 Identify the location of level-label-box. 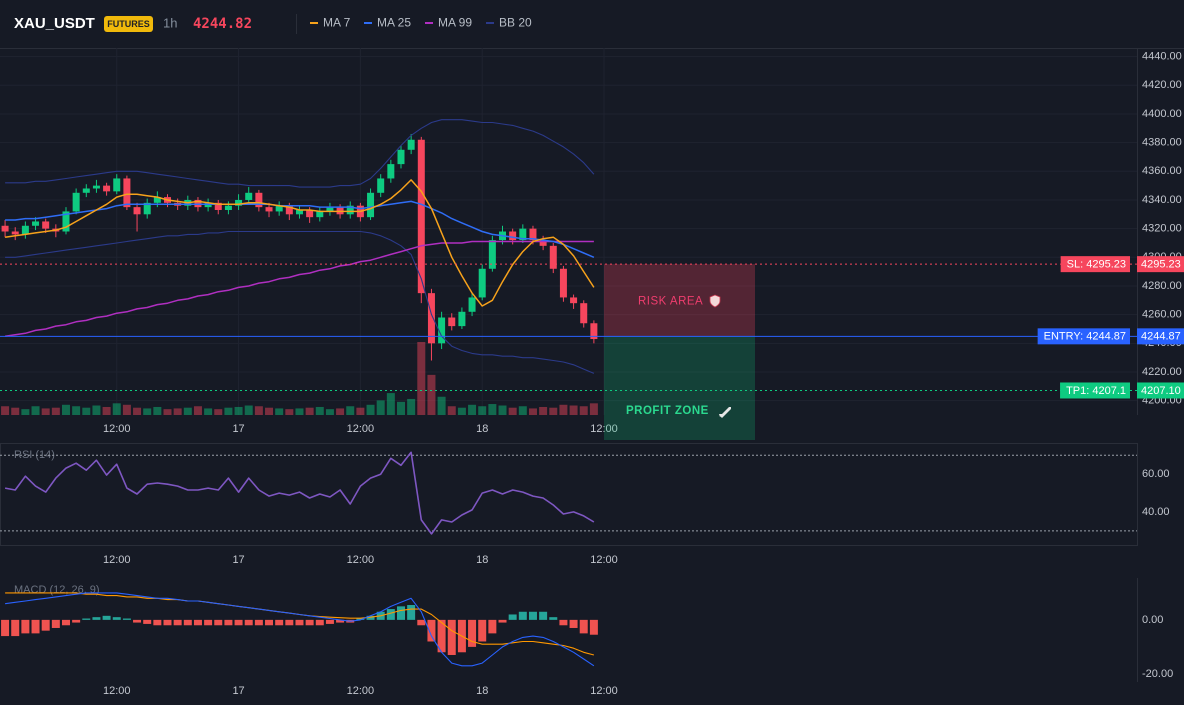
(1095, 390).